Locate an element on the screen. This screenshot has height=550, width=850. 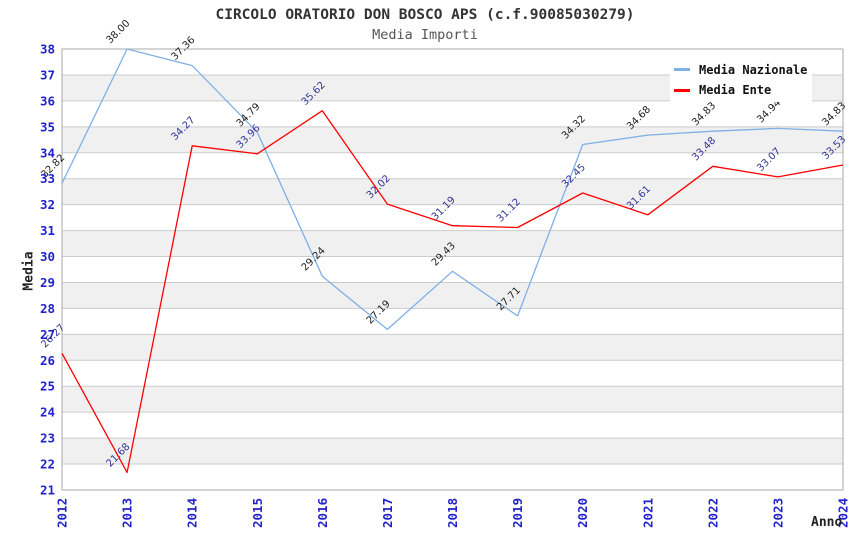
point-label: 38.00 is located at coordinates (118, 32).